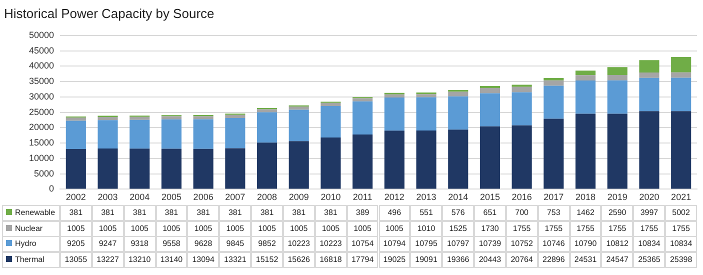 This screenshot has width=703, height=275. Describe the element at coordinates (35, 213) in the screenshot. I see `legend-label: Renewable` at that location.